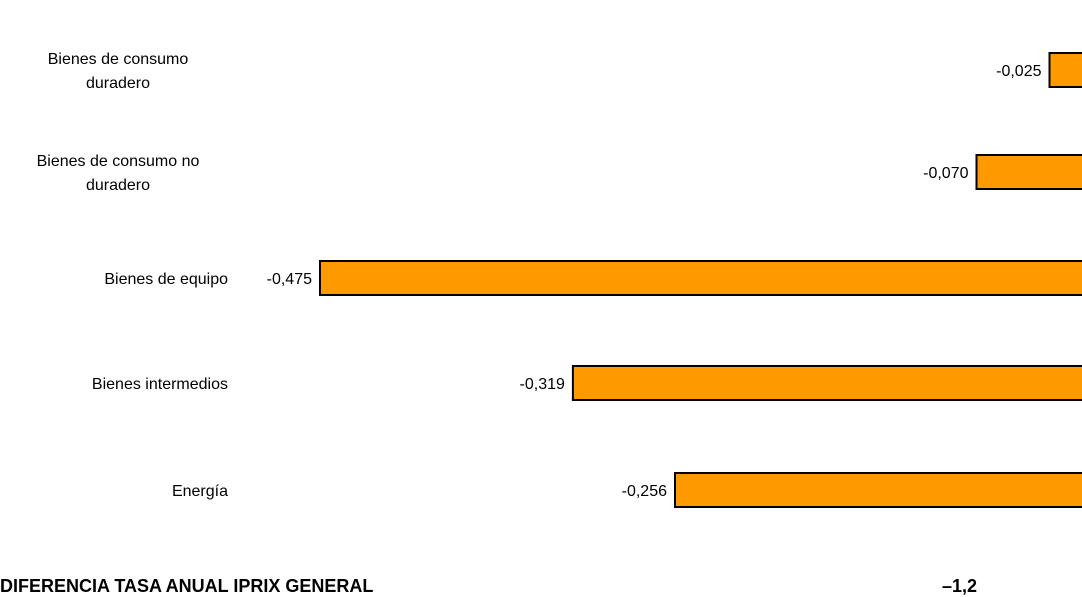 The width and height of the screenshot is (1082, 597). What do you see at coordinates (118, 161) in the screenshot?
I see `category-label-line: Bienes de consumo no` at bounding box center [118, 161].